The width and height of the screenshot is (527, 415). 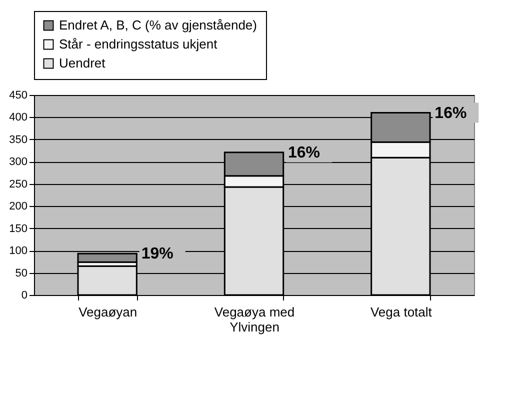 What do you see at coordinates (254, 319) in the screenshot?
I see `x-tick-label: Vegaøya med Ylvingen` at bounding box center [254, 319].